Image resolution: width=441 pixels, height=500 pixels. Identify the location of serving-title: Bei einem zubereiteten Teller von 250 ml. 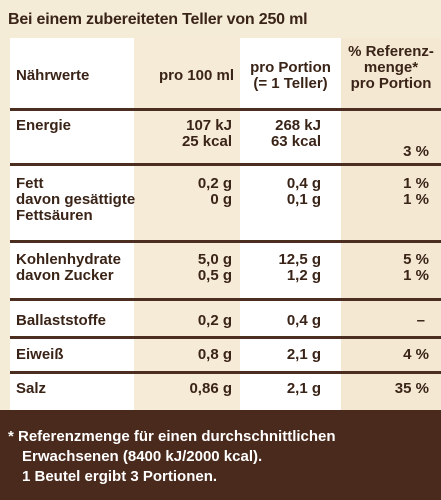
(158, 19).